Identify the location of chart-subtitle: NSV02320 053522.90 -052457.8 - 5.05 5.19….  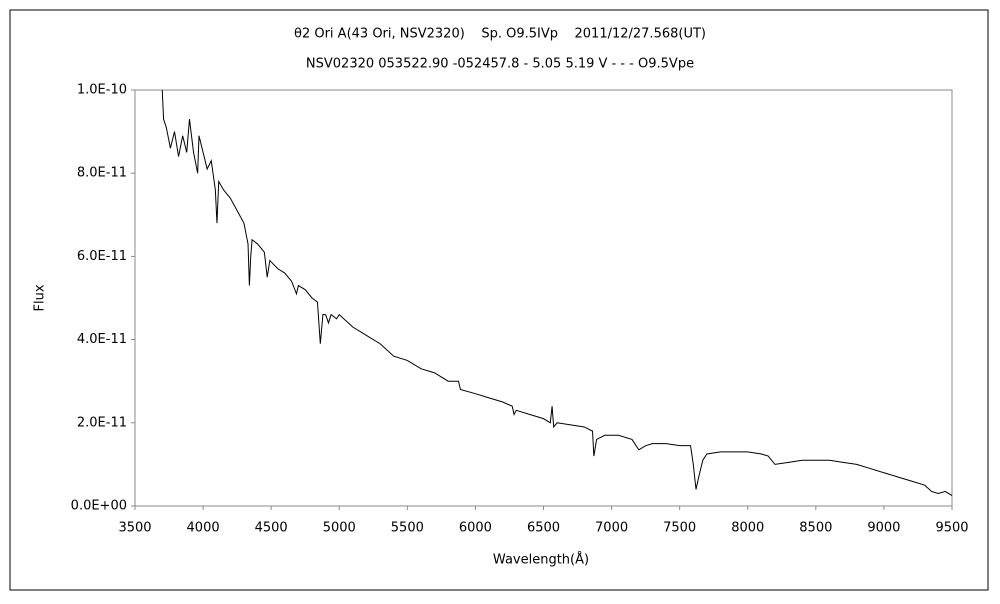
(500, 64).